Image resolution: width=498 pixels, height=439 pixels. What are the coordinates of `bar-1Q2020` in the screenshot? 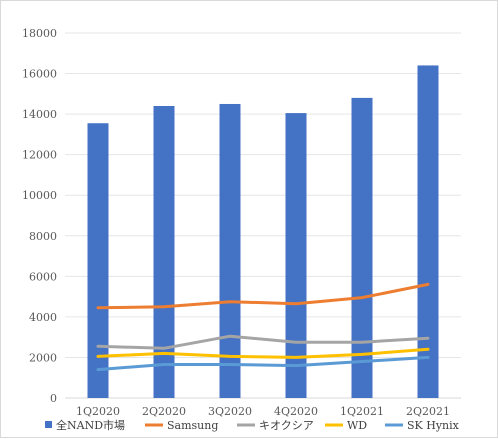 It's located at (98, 260).